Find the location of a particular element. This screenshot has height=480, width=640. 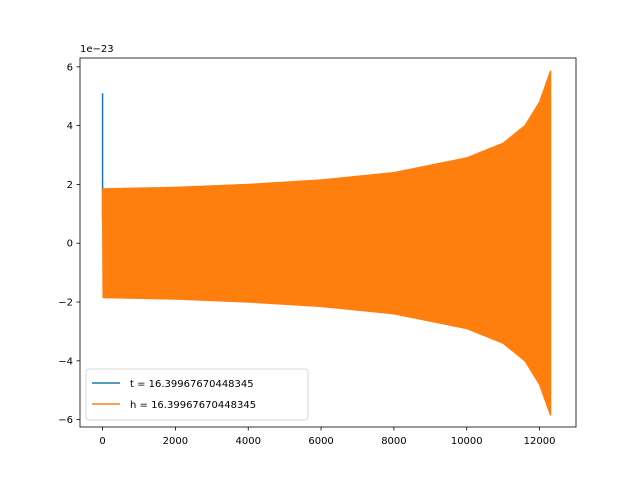

x-tick-label: 8000 is located at coordinates (393, 441).